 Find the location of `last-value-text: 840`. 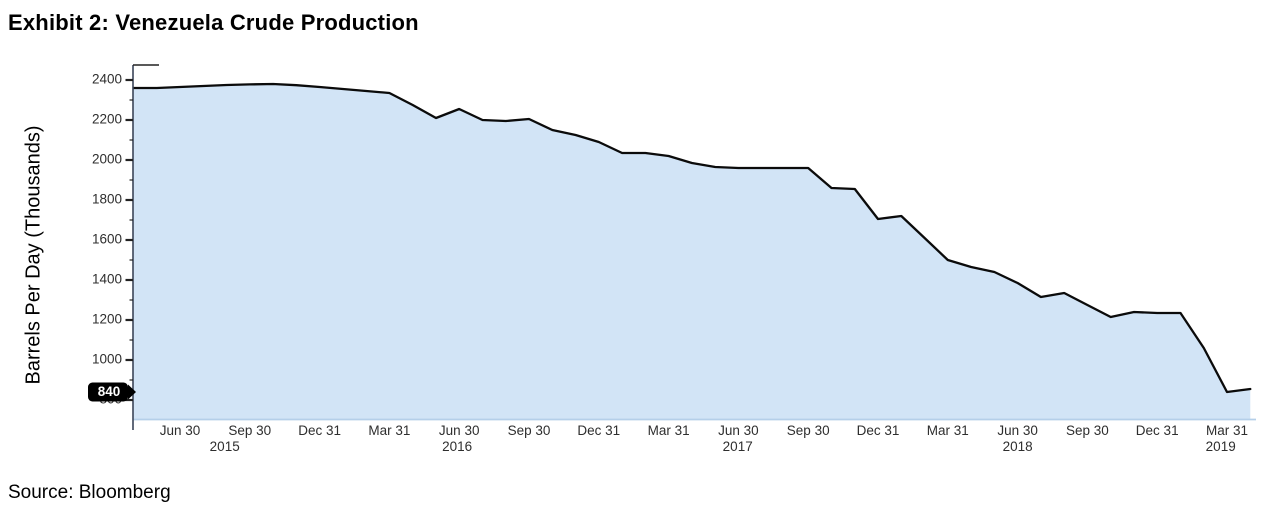

last-value-text: 840 is located at coordinates (109, 391).